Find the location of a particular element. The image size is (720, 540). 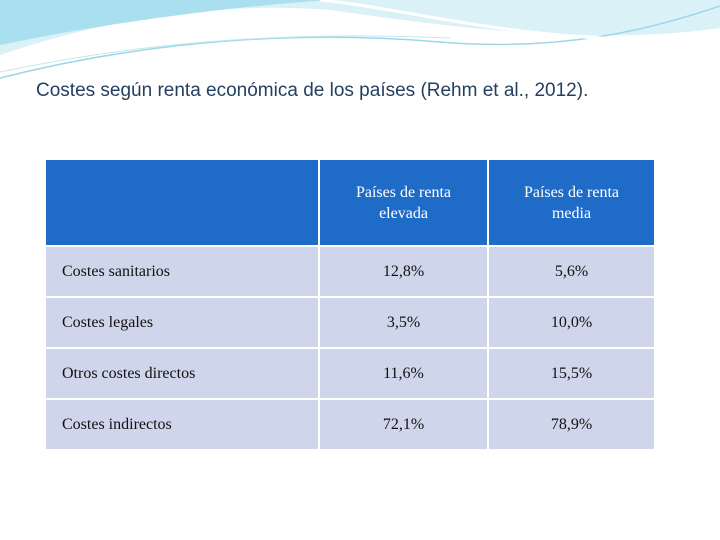

table-row: Otros costes directos 11,6% 15,5% is located at coordinates (350, 373).